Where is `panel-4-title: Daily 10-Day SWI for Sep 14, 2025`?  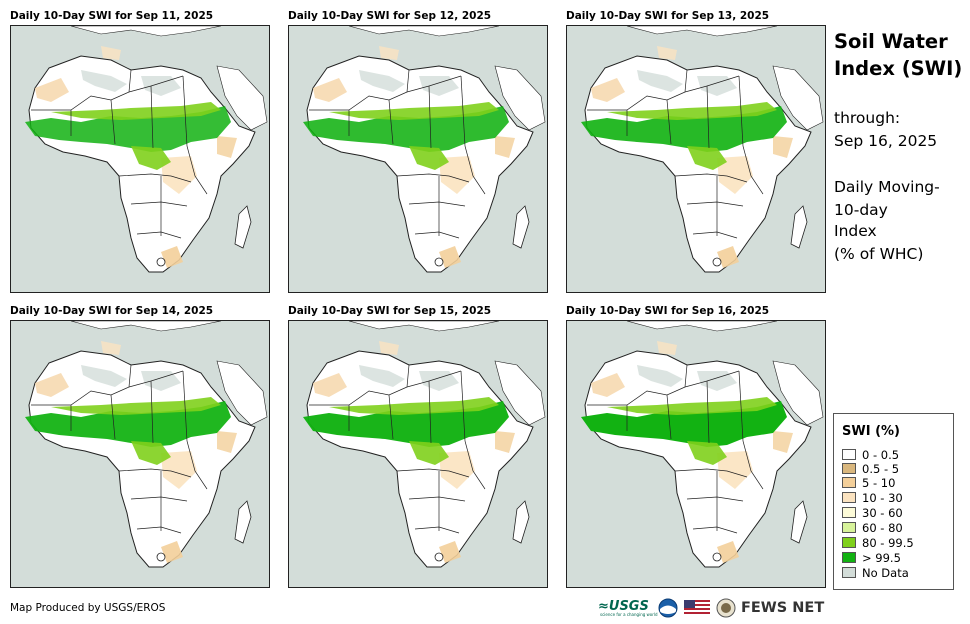 panel-4-title: Daily 10-Day SWI for Sep 14, 2025 is located at coordinates (112, 311).